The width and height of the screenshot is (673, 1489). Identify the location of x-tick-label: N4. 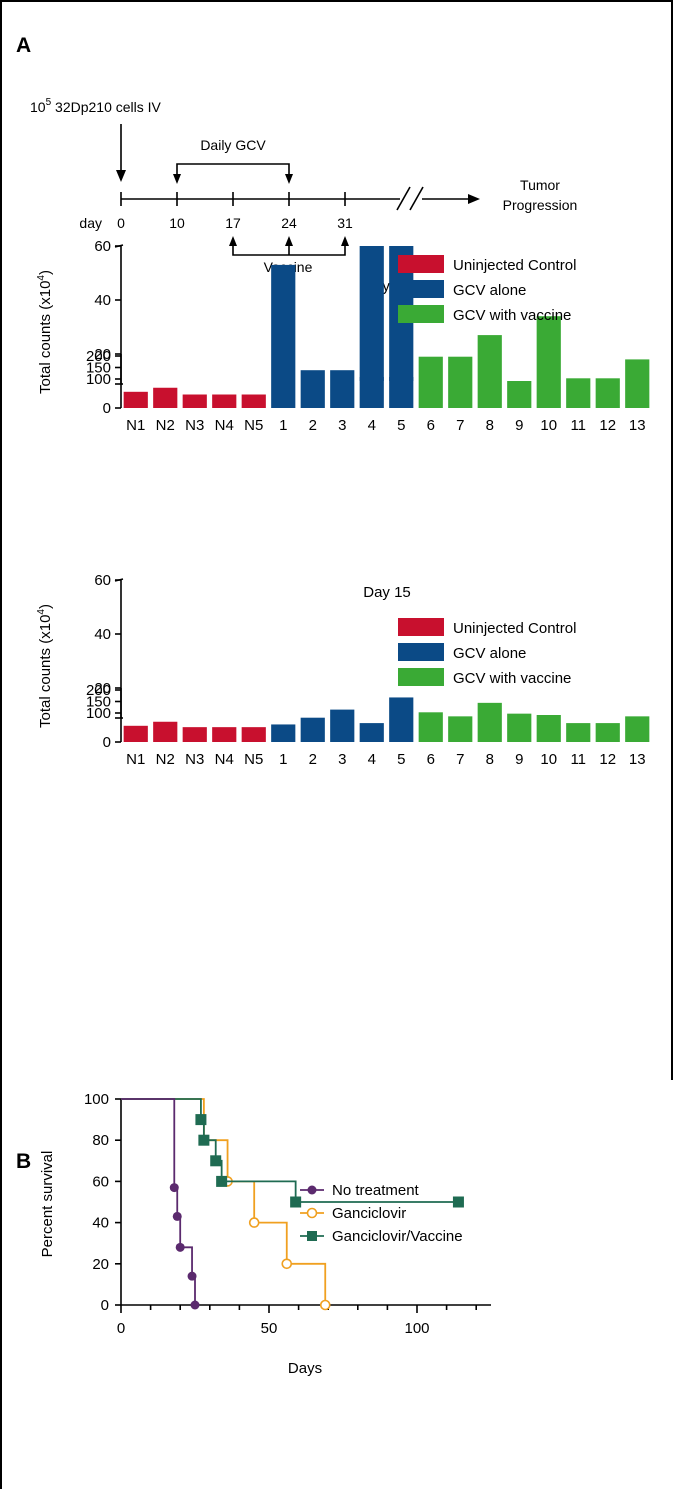
(224, 425).